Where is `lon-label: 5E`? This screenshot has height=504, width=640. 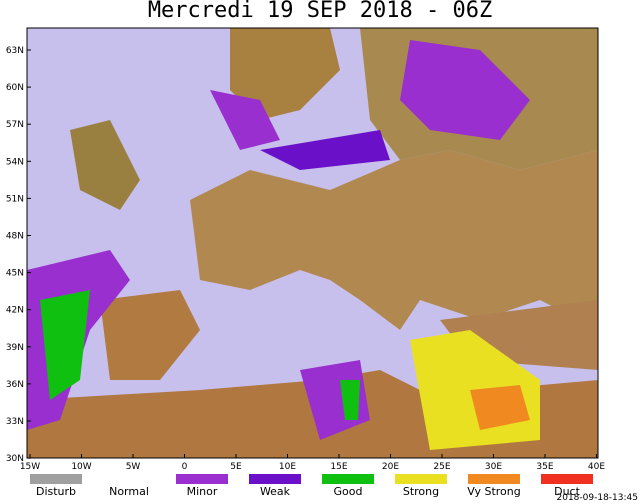 lon-label: 5E is located at coordinates (236, 467).